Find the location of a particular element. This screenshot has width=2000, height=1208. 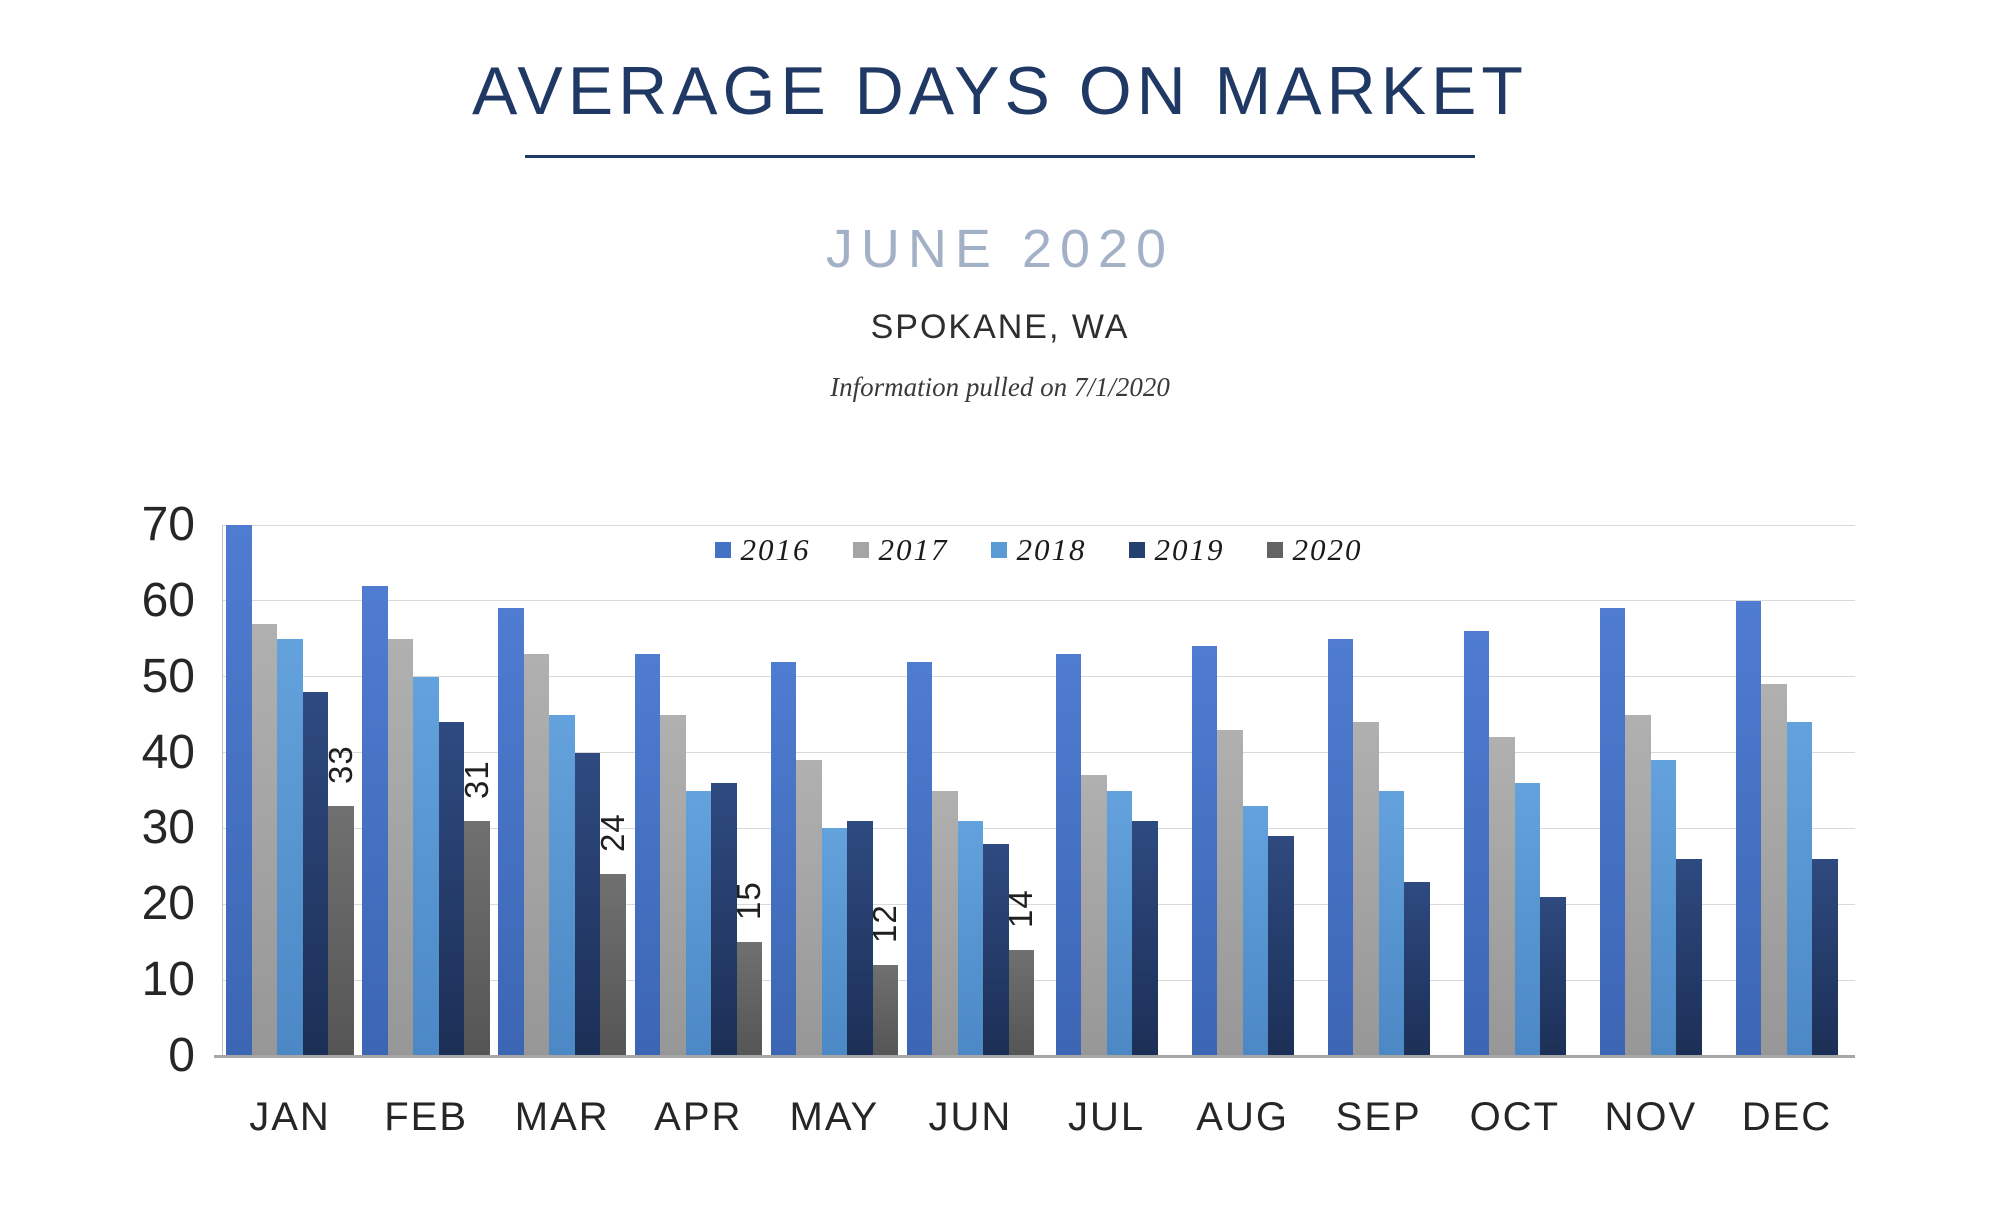

data-label-apr-2020: 15 is located at coordinates (749, 901).